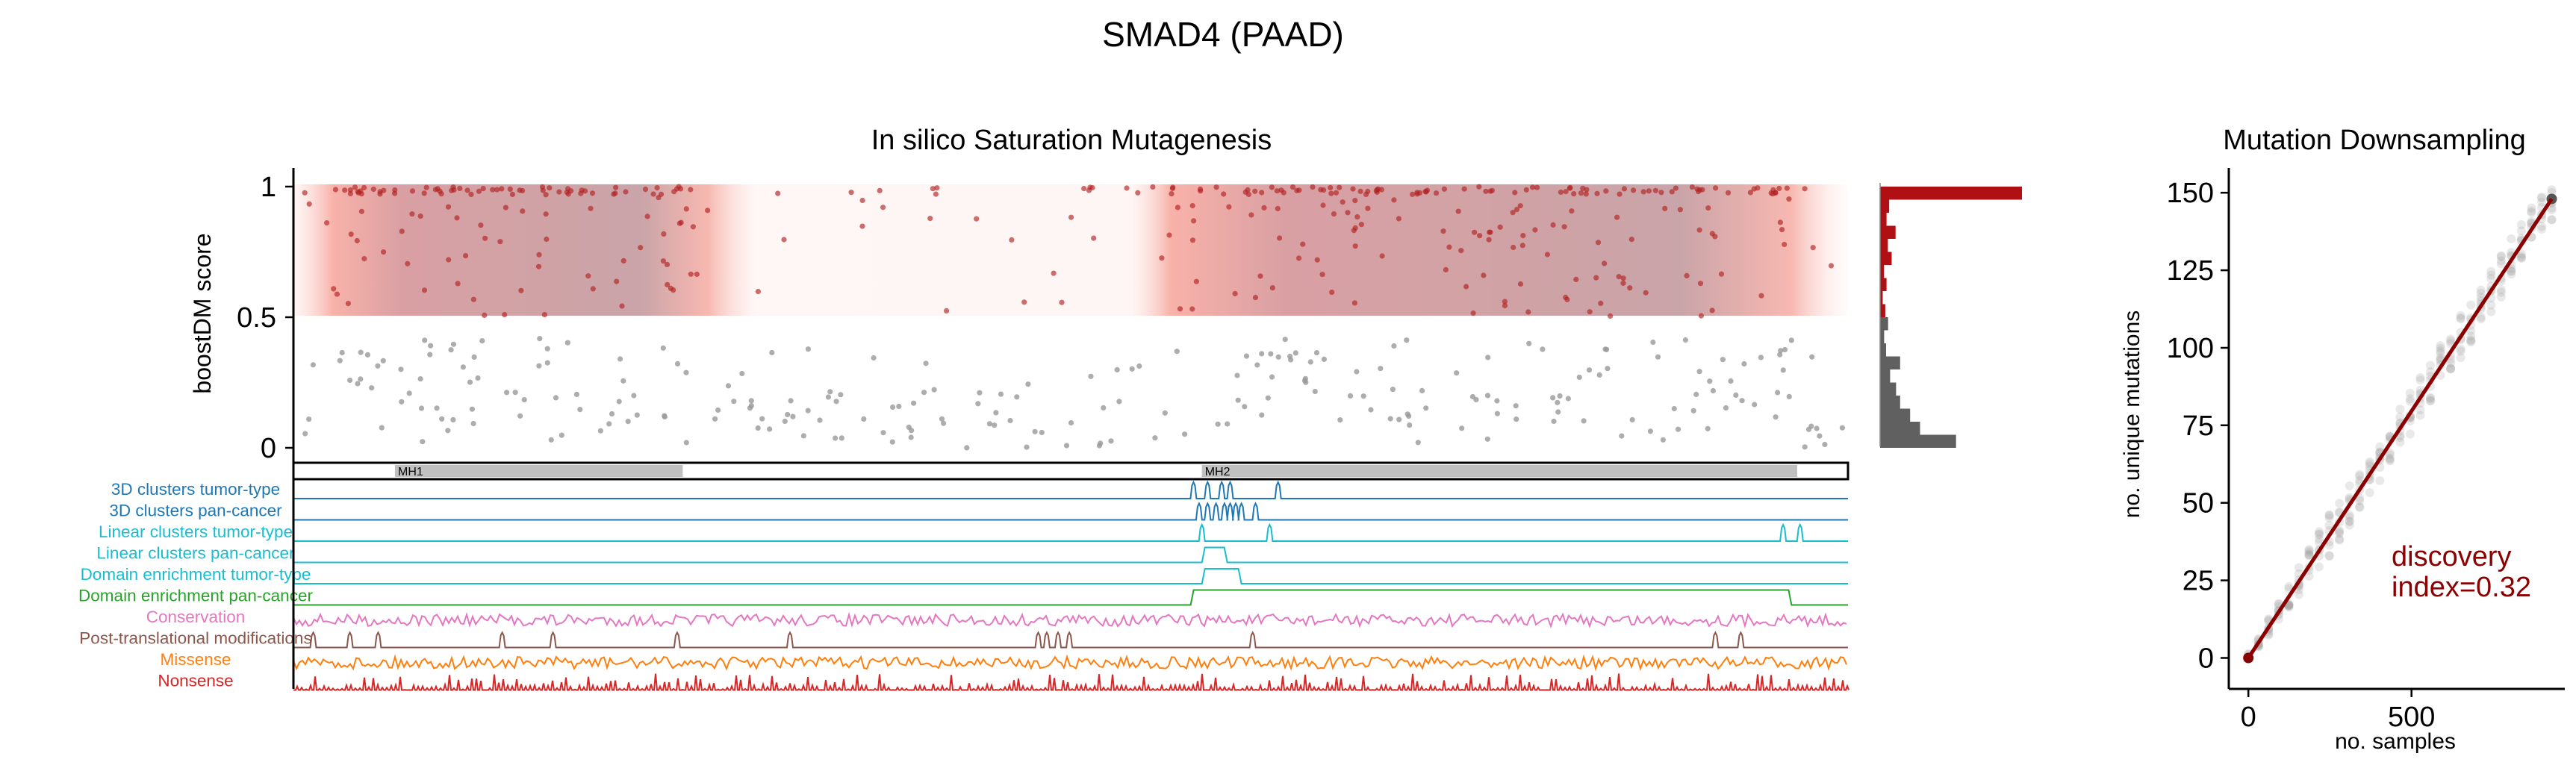 The image size is (2576, 774). Describe the element at coordinates (1068, 251) in the screenshot. I see `driver-points` at that location.